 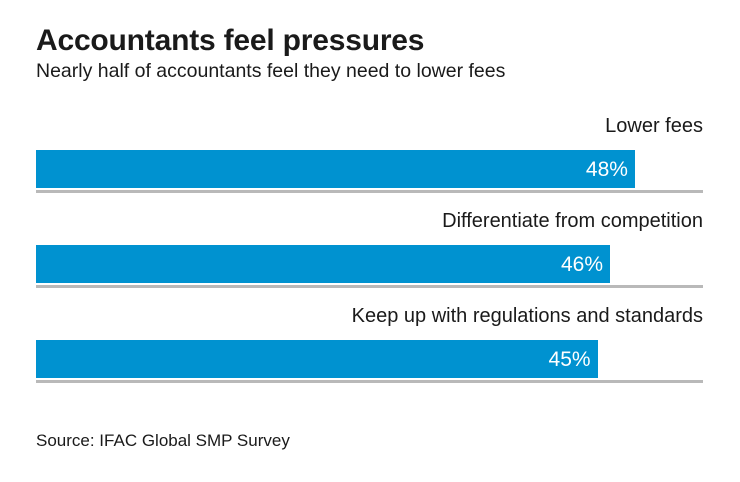 I want to click on chart-title: Accountants feel pressures, so click(x=230, y=40).